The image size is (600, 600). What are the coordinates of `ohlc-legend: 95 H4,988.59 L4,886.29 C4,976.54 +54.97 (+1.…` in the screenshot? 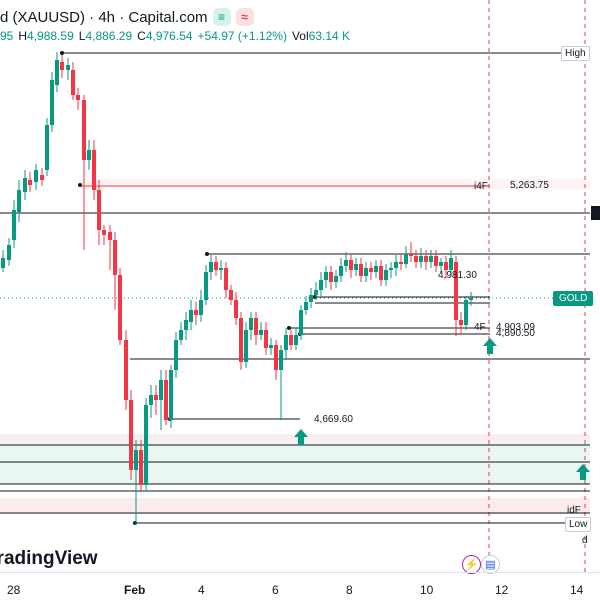 It's located at (177, 36).